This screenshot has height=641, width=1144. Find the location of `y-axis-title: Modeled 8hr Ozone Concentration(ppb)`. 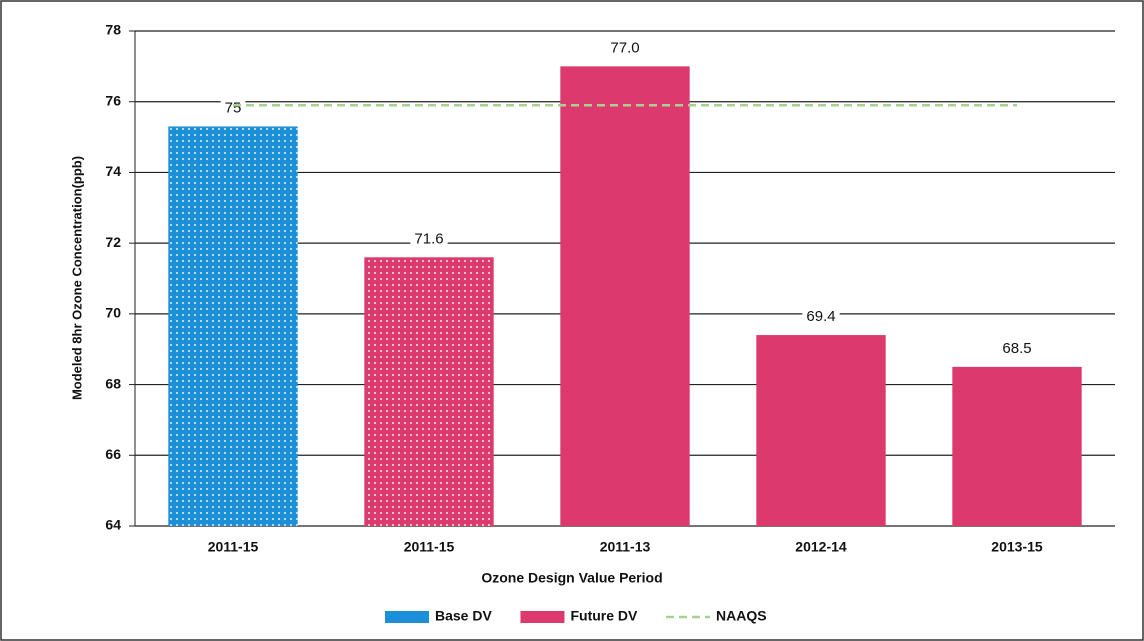

y-axis-title: Modeled 8hr Ozone Concentration(ppb) is located at coordinates (76, 278).